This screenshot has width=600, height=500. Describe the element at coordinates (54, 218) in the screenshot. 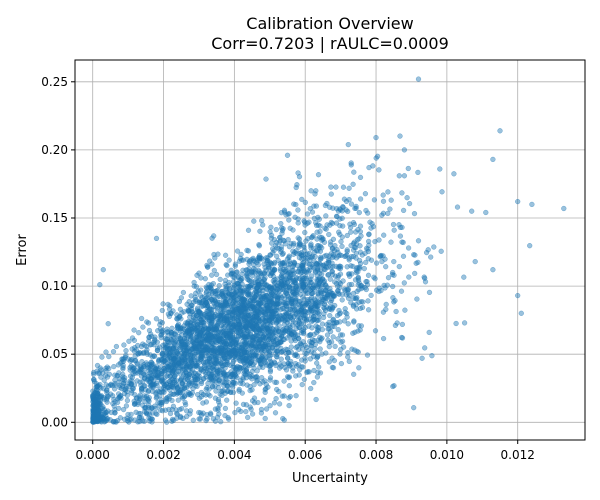

I see `y-tick-label: 0.15` at that location.